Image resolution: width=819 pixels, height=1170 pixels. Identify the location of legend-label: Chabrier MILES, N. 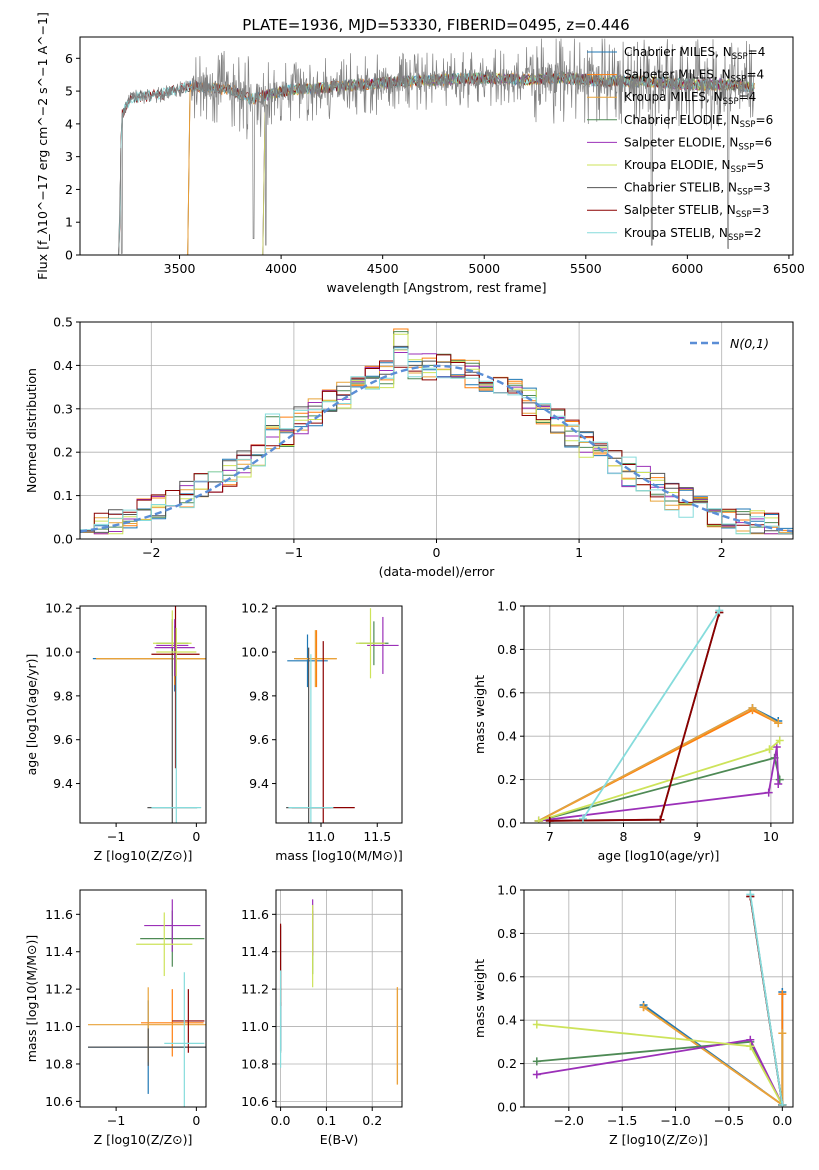
(678, 52).